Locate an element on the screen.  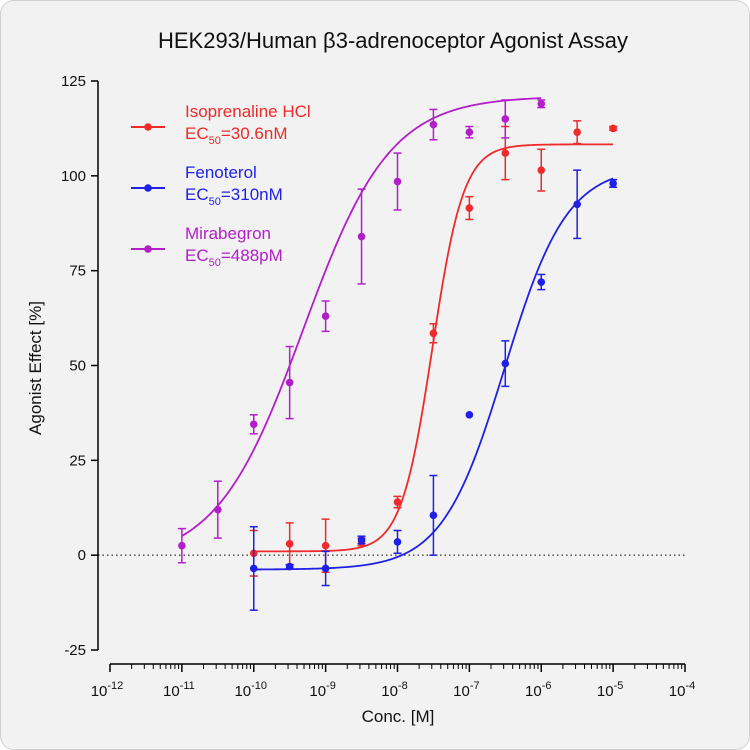
legend-name: Mirabegron is located at coordinates (228, 233).